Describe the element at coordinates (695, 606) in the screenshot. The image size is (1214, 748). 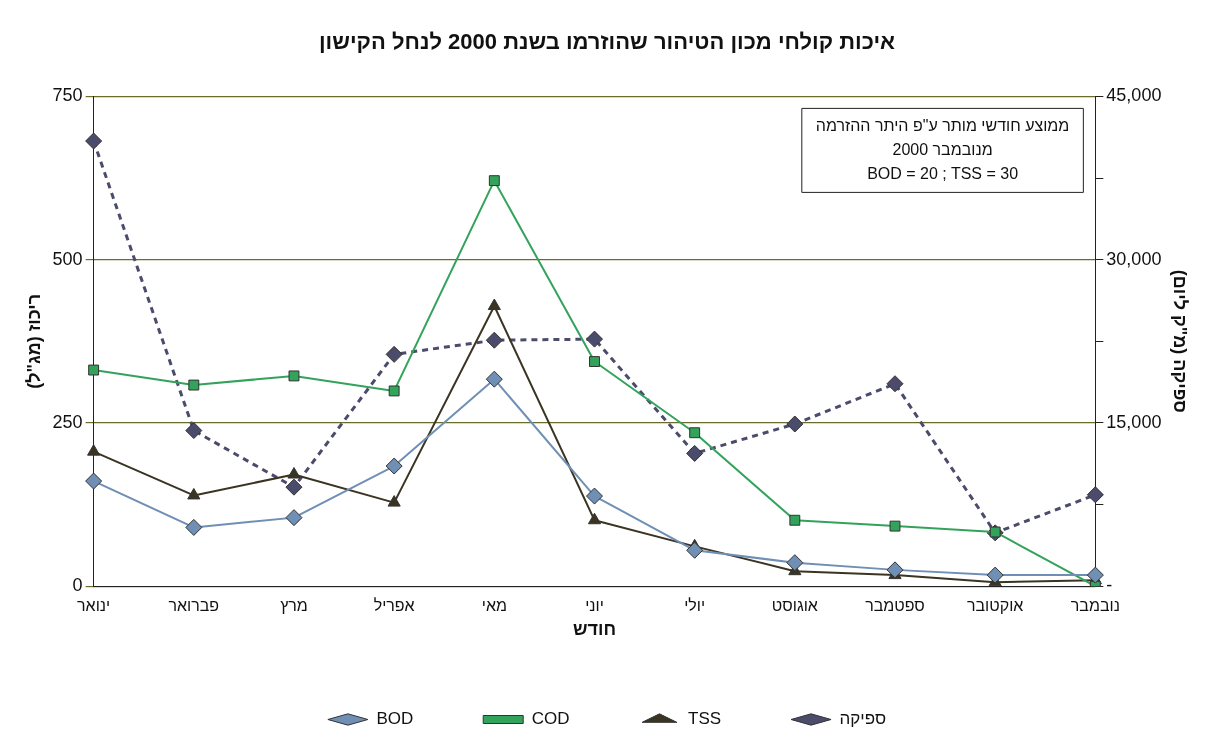
I see `x-tick-label: יולי` at that location.